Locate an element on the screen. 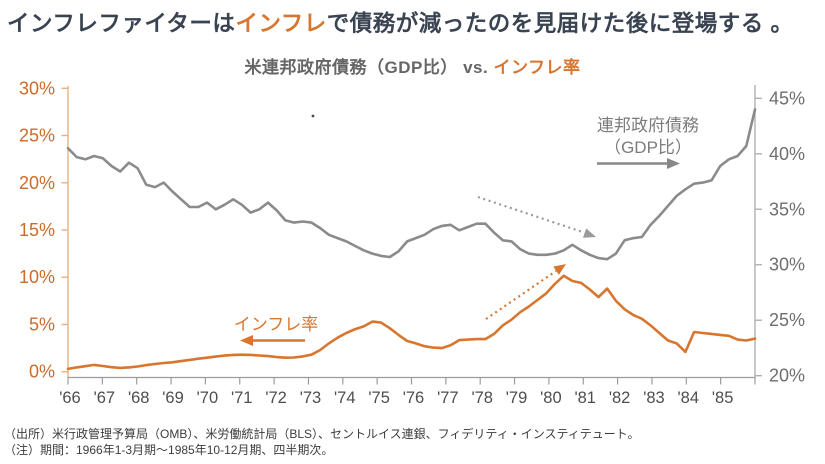 This screenshot has width=825, height=464. x-axis-tick-label: '79 is located at coordinates (517, 398).